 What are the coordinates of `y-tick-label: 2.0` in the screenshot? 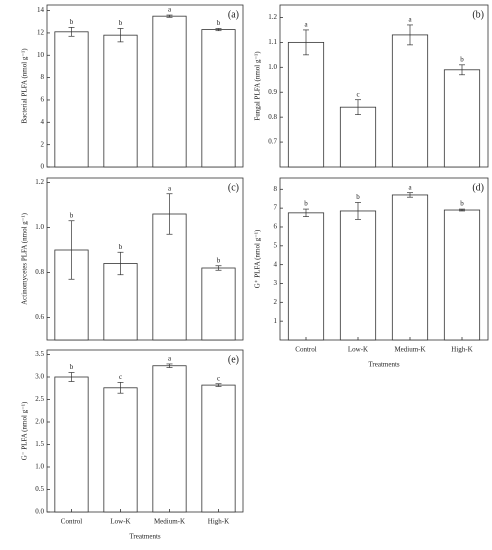 It's located at (39, 422).